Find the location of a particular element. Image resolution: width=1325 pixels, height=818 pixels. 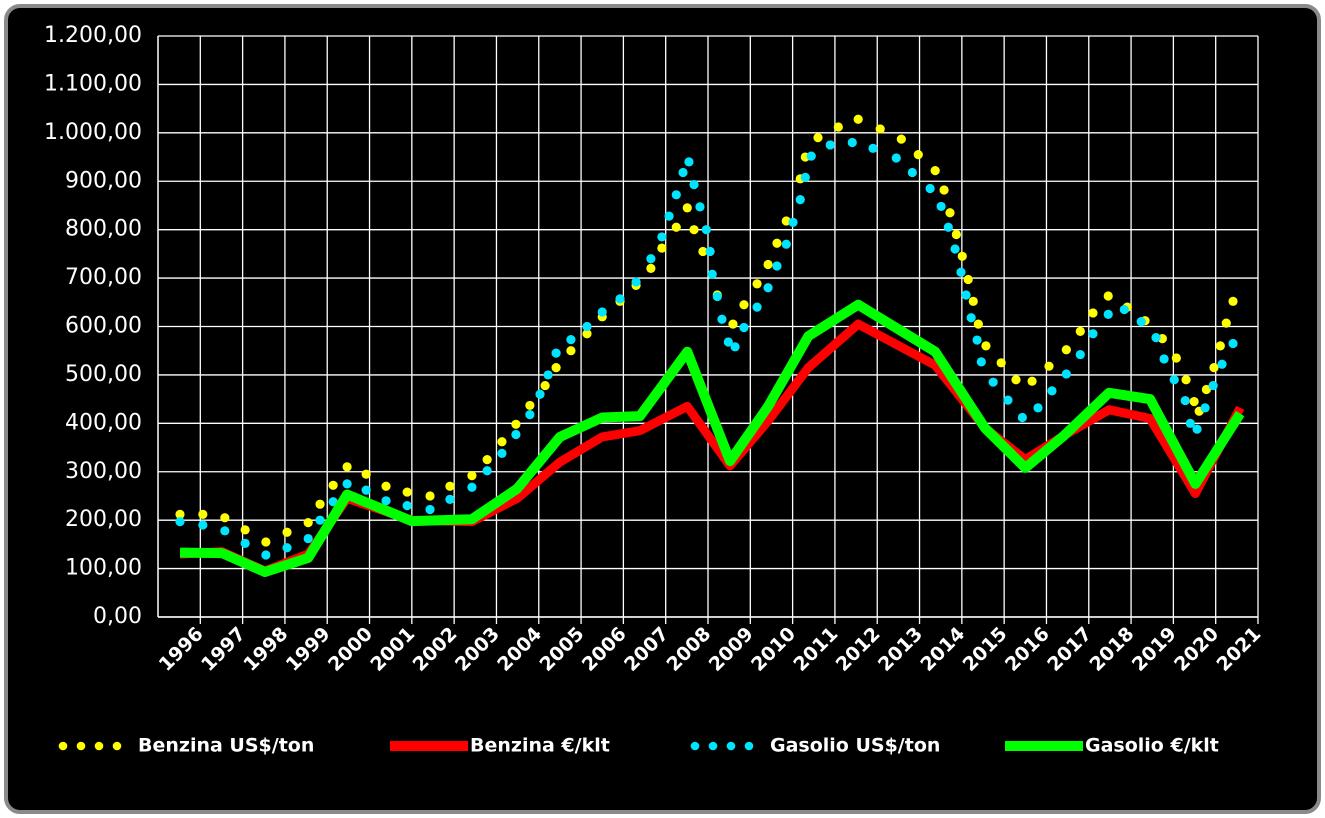

y-tick-label: 100,00 is located at coordinates (103, 568).